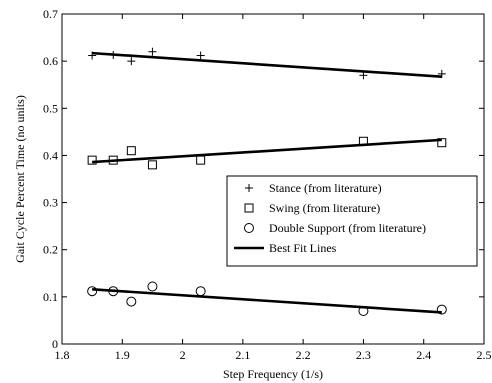 The width and height of the screenshot is (492, 383). Describe the element at coordinates (363, 355) in the screenshot. I see `x-tick-label: 2.3` at that location.